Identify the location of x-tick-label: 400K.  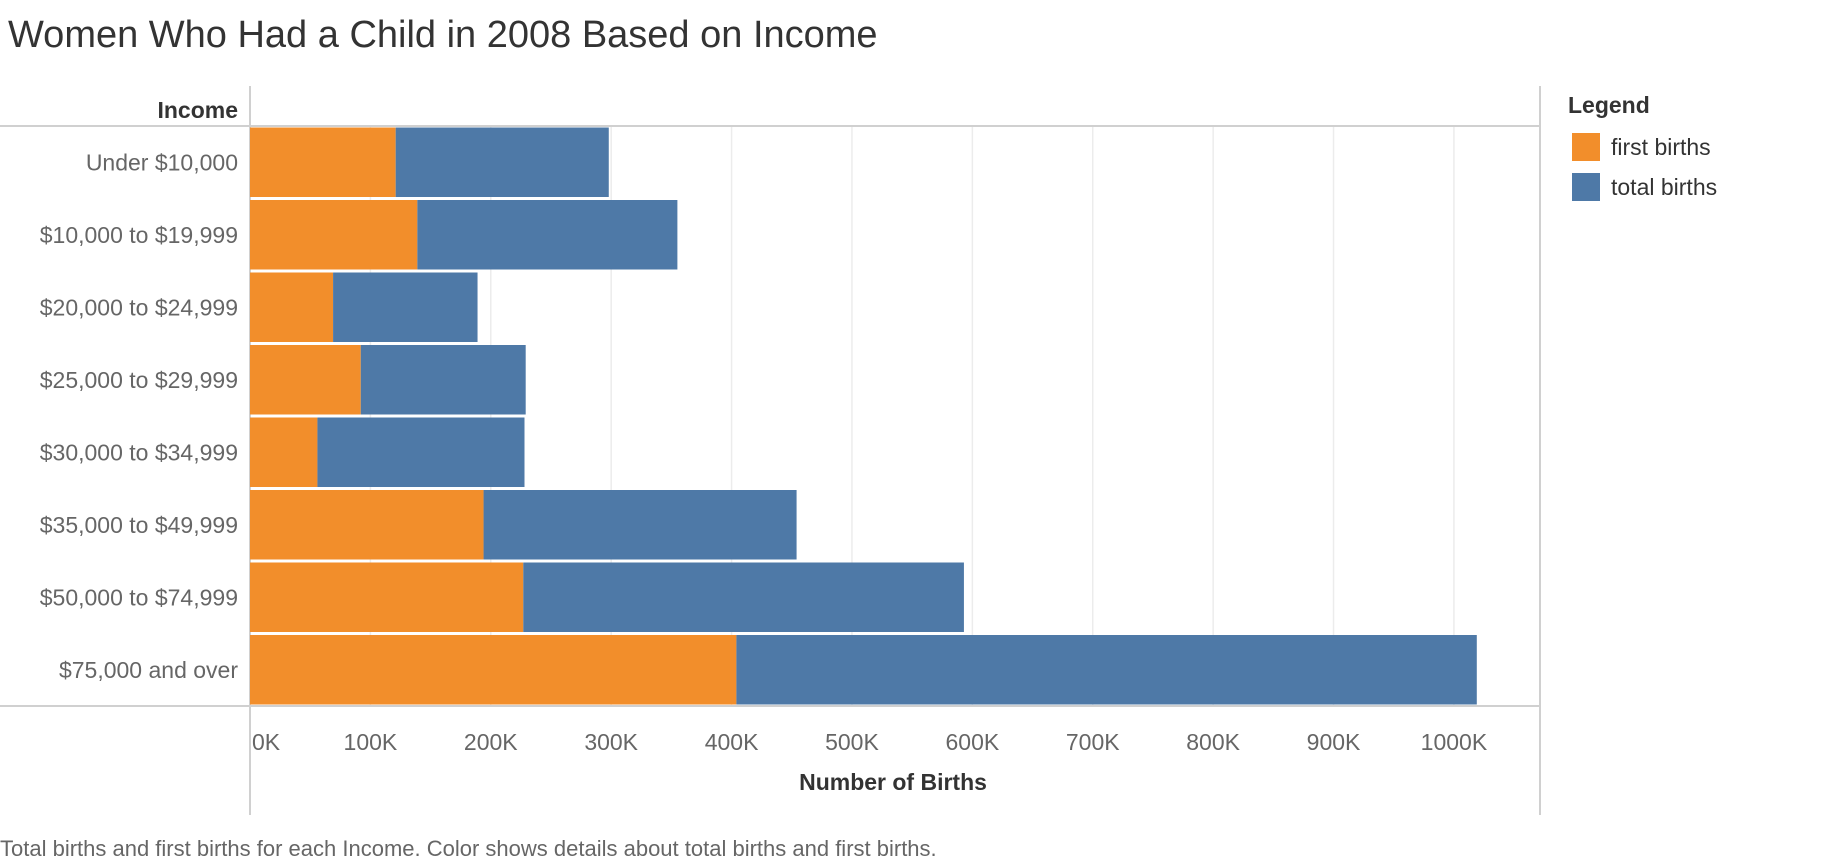
(732, 742).